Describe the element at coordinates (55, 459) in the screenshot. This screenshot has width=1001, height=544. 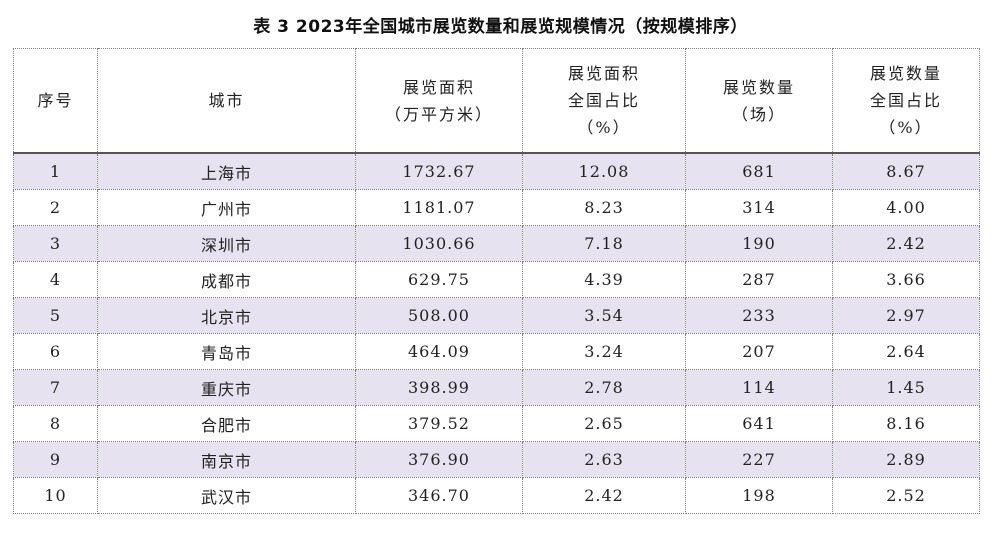
I see `cell-rank: 9` at that location.